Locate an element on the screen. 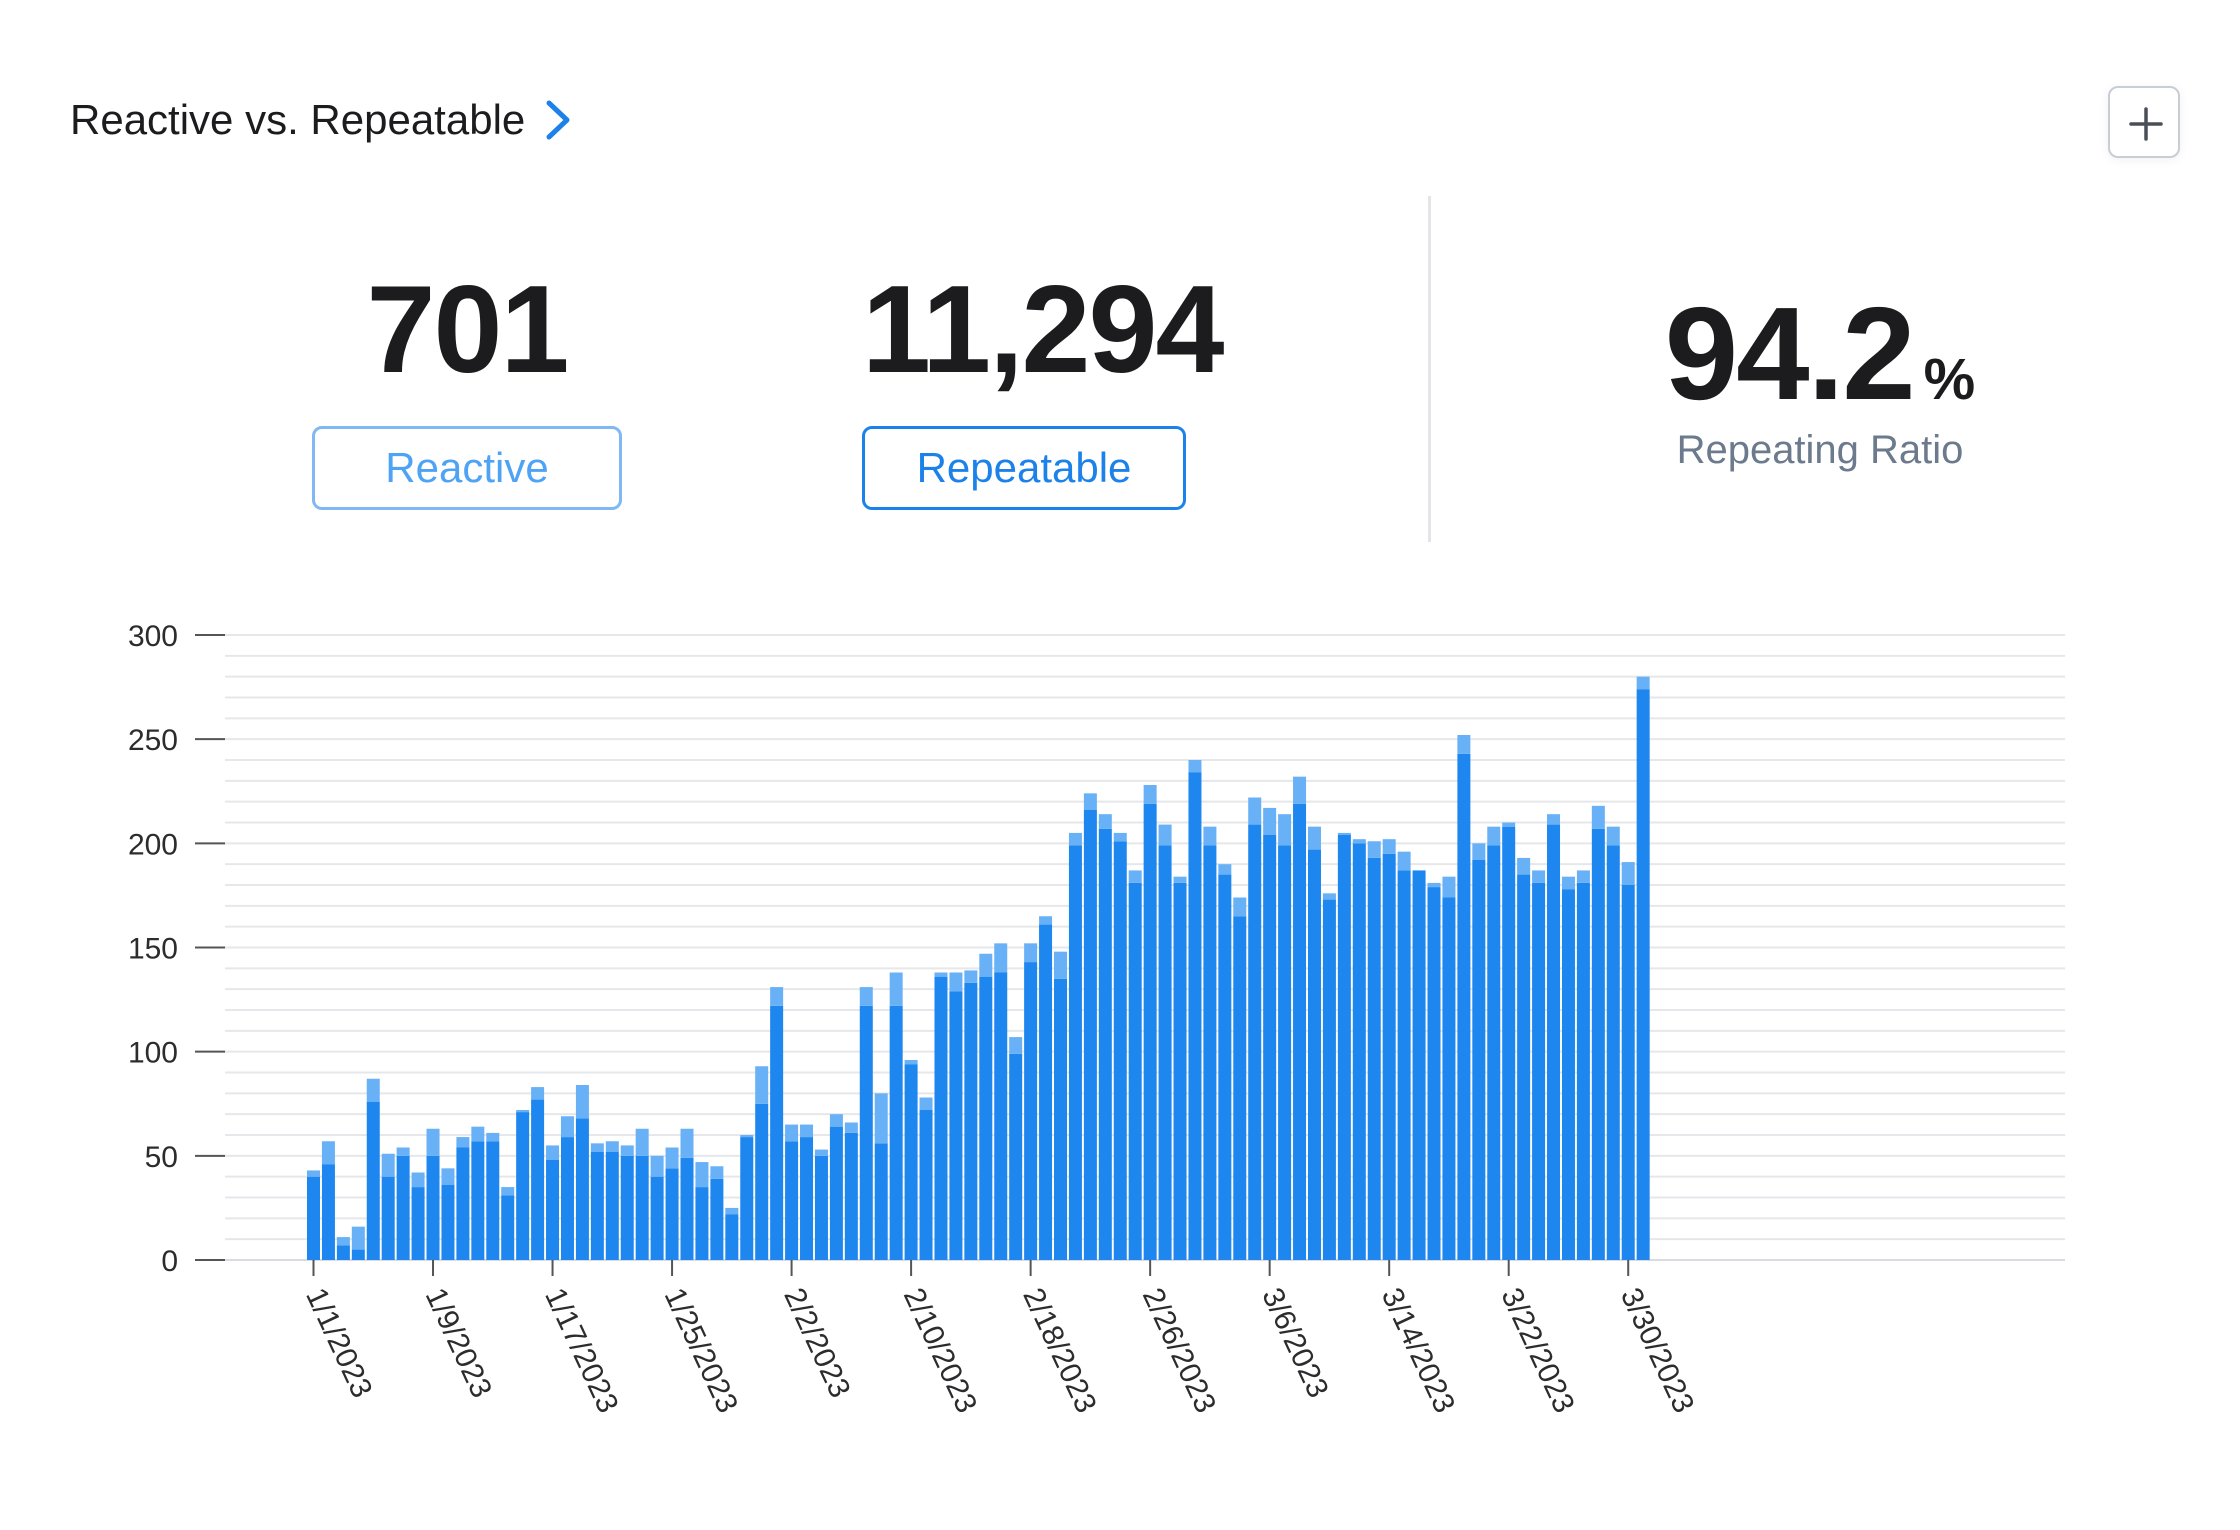  x-tick-label: 3/22/2023 is located at coordinates (1537, 1350).